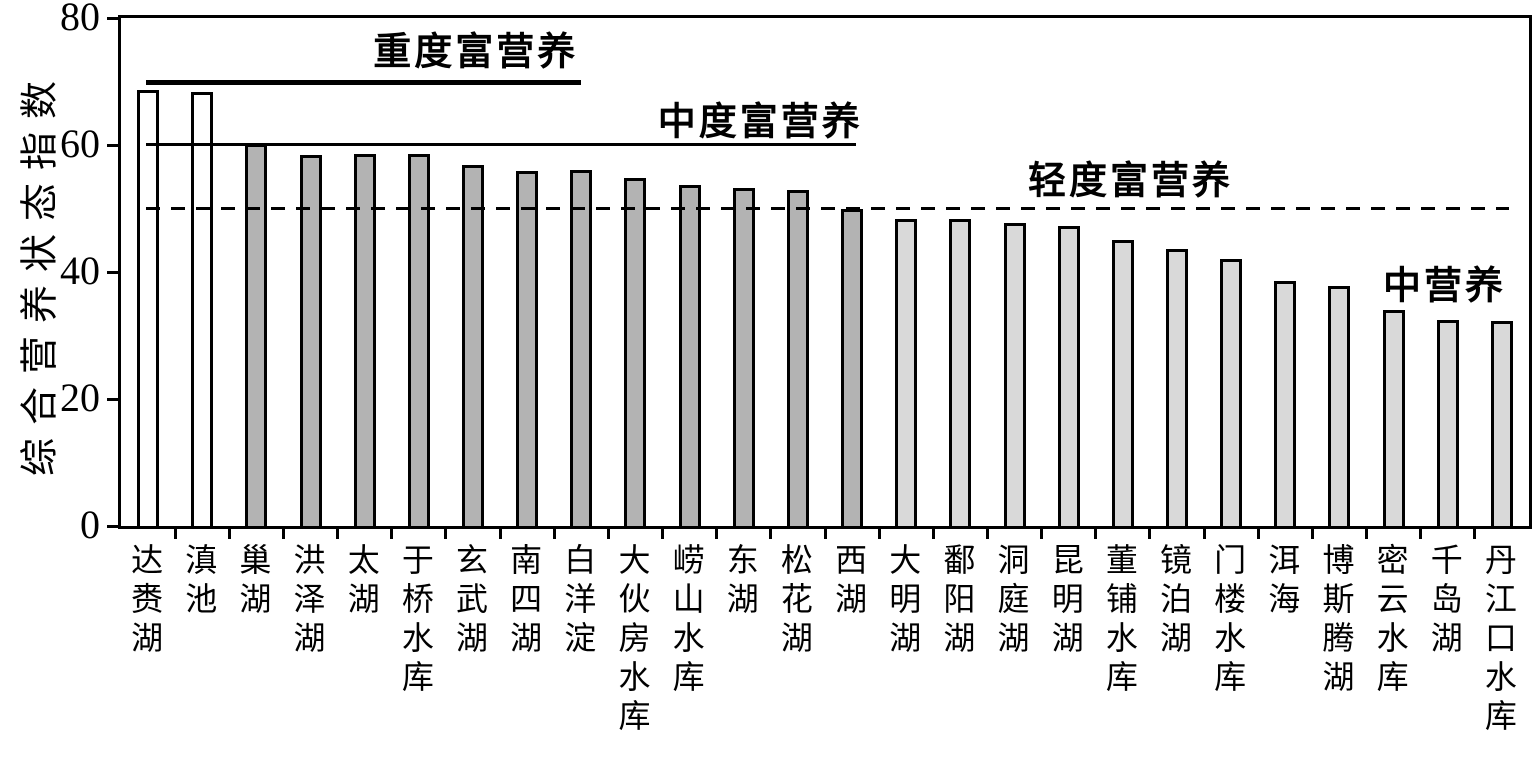 This screenshot has height=771, width=1536. I want to click on y-tick-label-40: 40, so click(80, 270).